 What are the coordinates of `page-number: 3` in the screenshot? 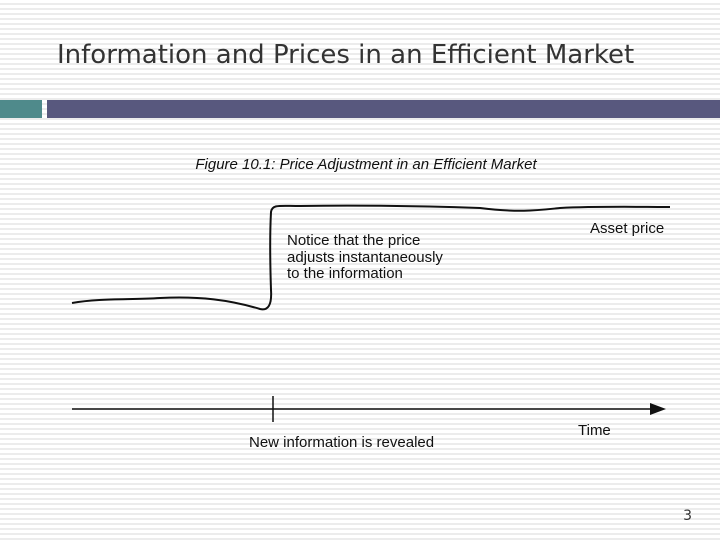 It's located at (687, 516).